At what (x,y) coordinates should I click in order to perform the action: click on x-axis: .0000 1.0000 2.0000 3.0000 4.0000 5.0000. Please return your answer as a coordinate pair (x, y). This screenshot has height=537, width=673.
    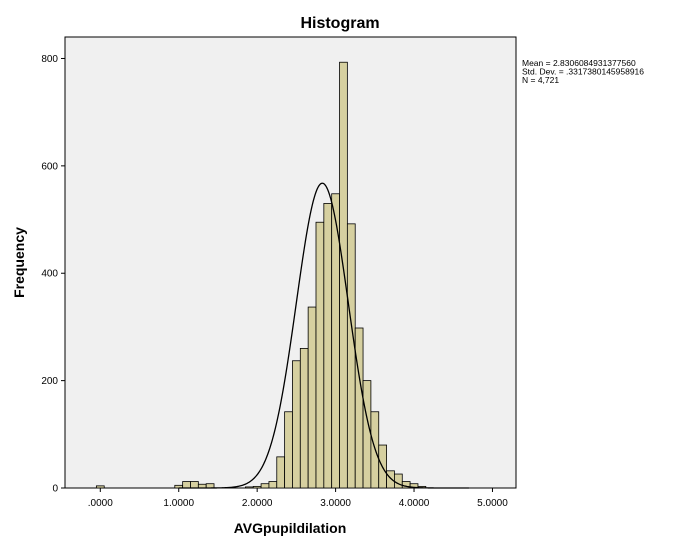
    Looking at the image, I should click on (298, 498).